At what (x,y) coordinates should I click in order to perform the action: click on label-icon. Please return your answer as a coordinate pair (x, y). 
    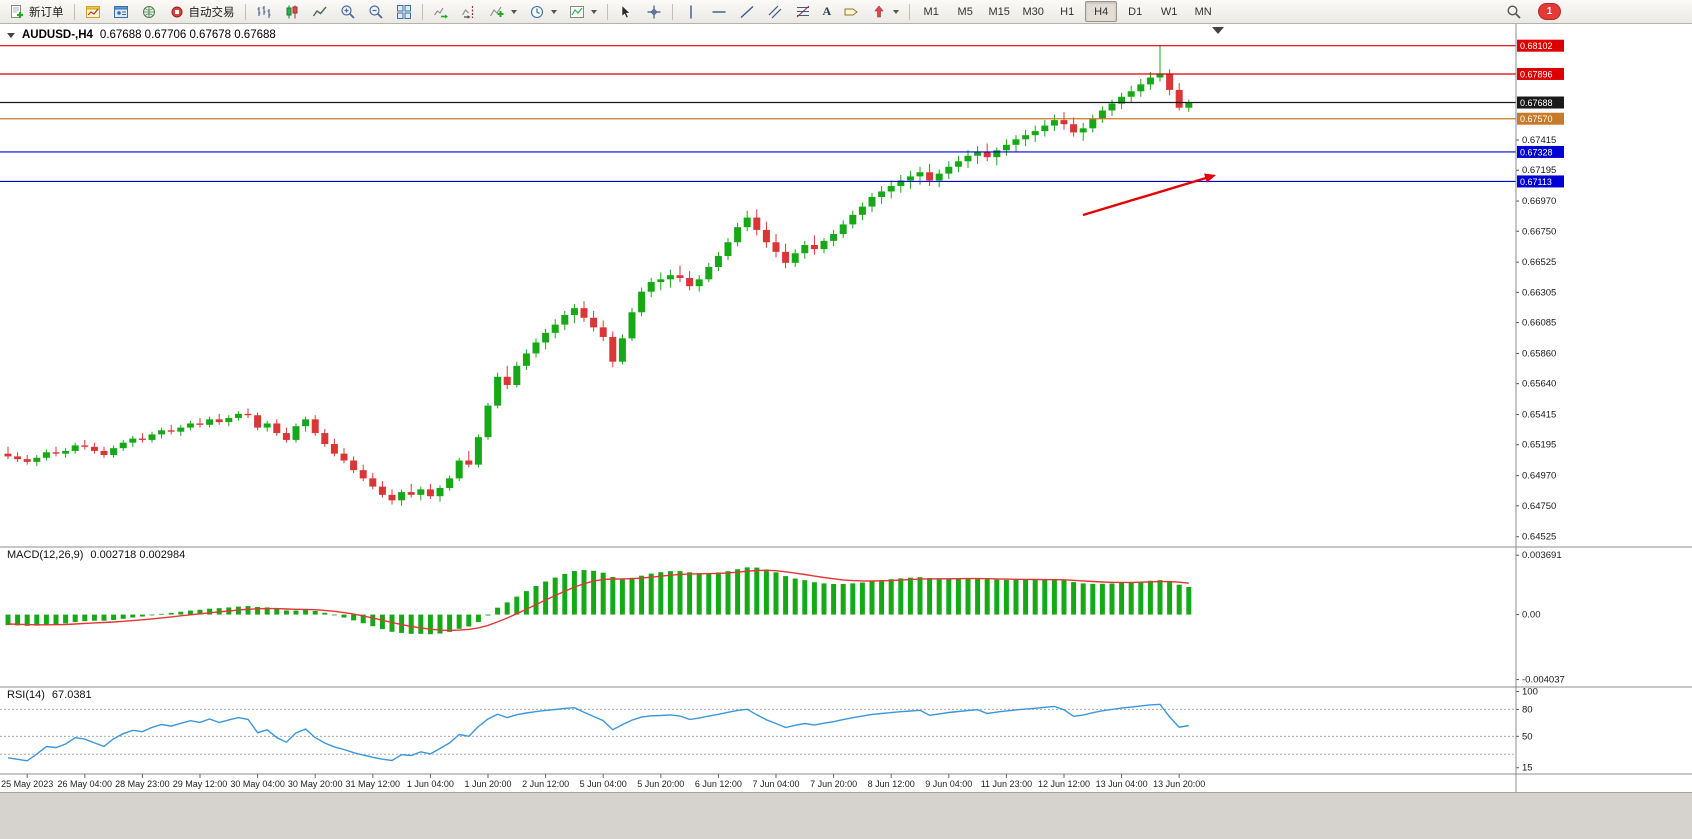
    Looking at the image, I should click on (851, 11).